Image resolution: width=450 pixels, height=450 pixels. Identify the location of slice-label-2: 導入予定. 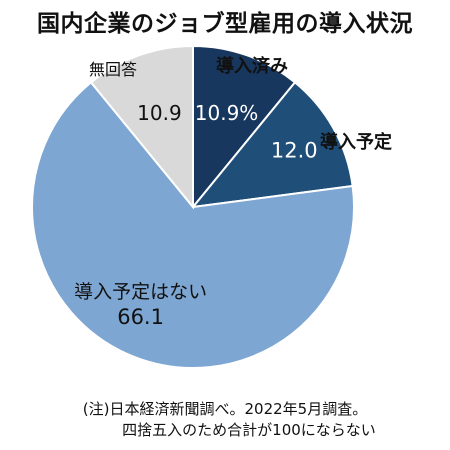
(356, 142).